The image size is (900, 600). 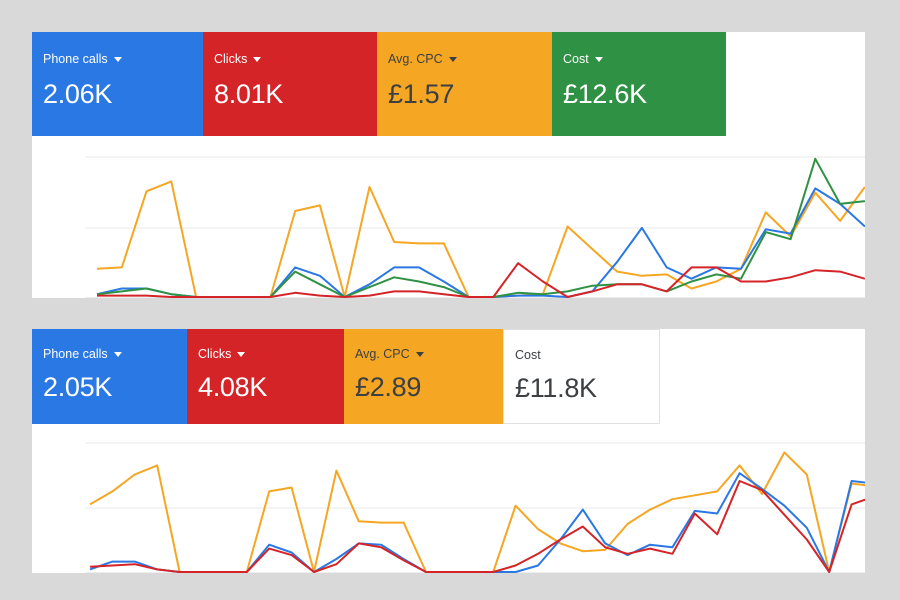 What do you see at coordinates (233, 387) in the screenshot?
I see `metric-value: 4.08K` at bounding box center [233, 387].